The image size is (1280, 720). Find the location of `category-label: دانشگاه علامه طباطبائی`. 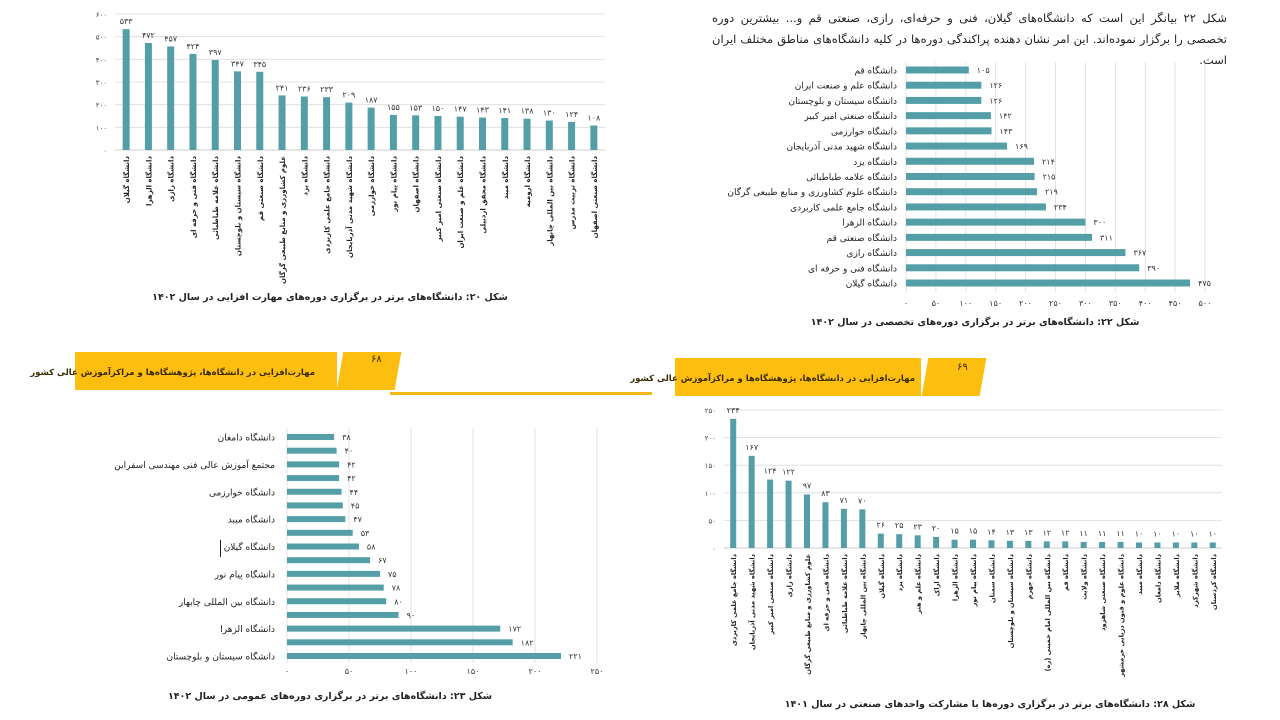

category-label: دانشگاه علامه طباطبائی is located at coordinates (845, 593).